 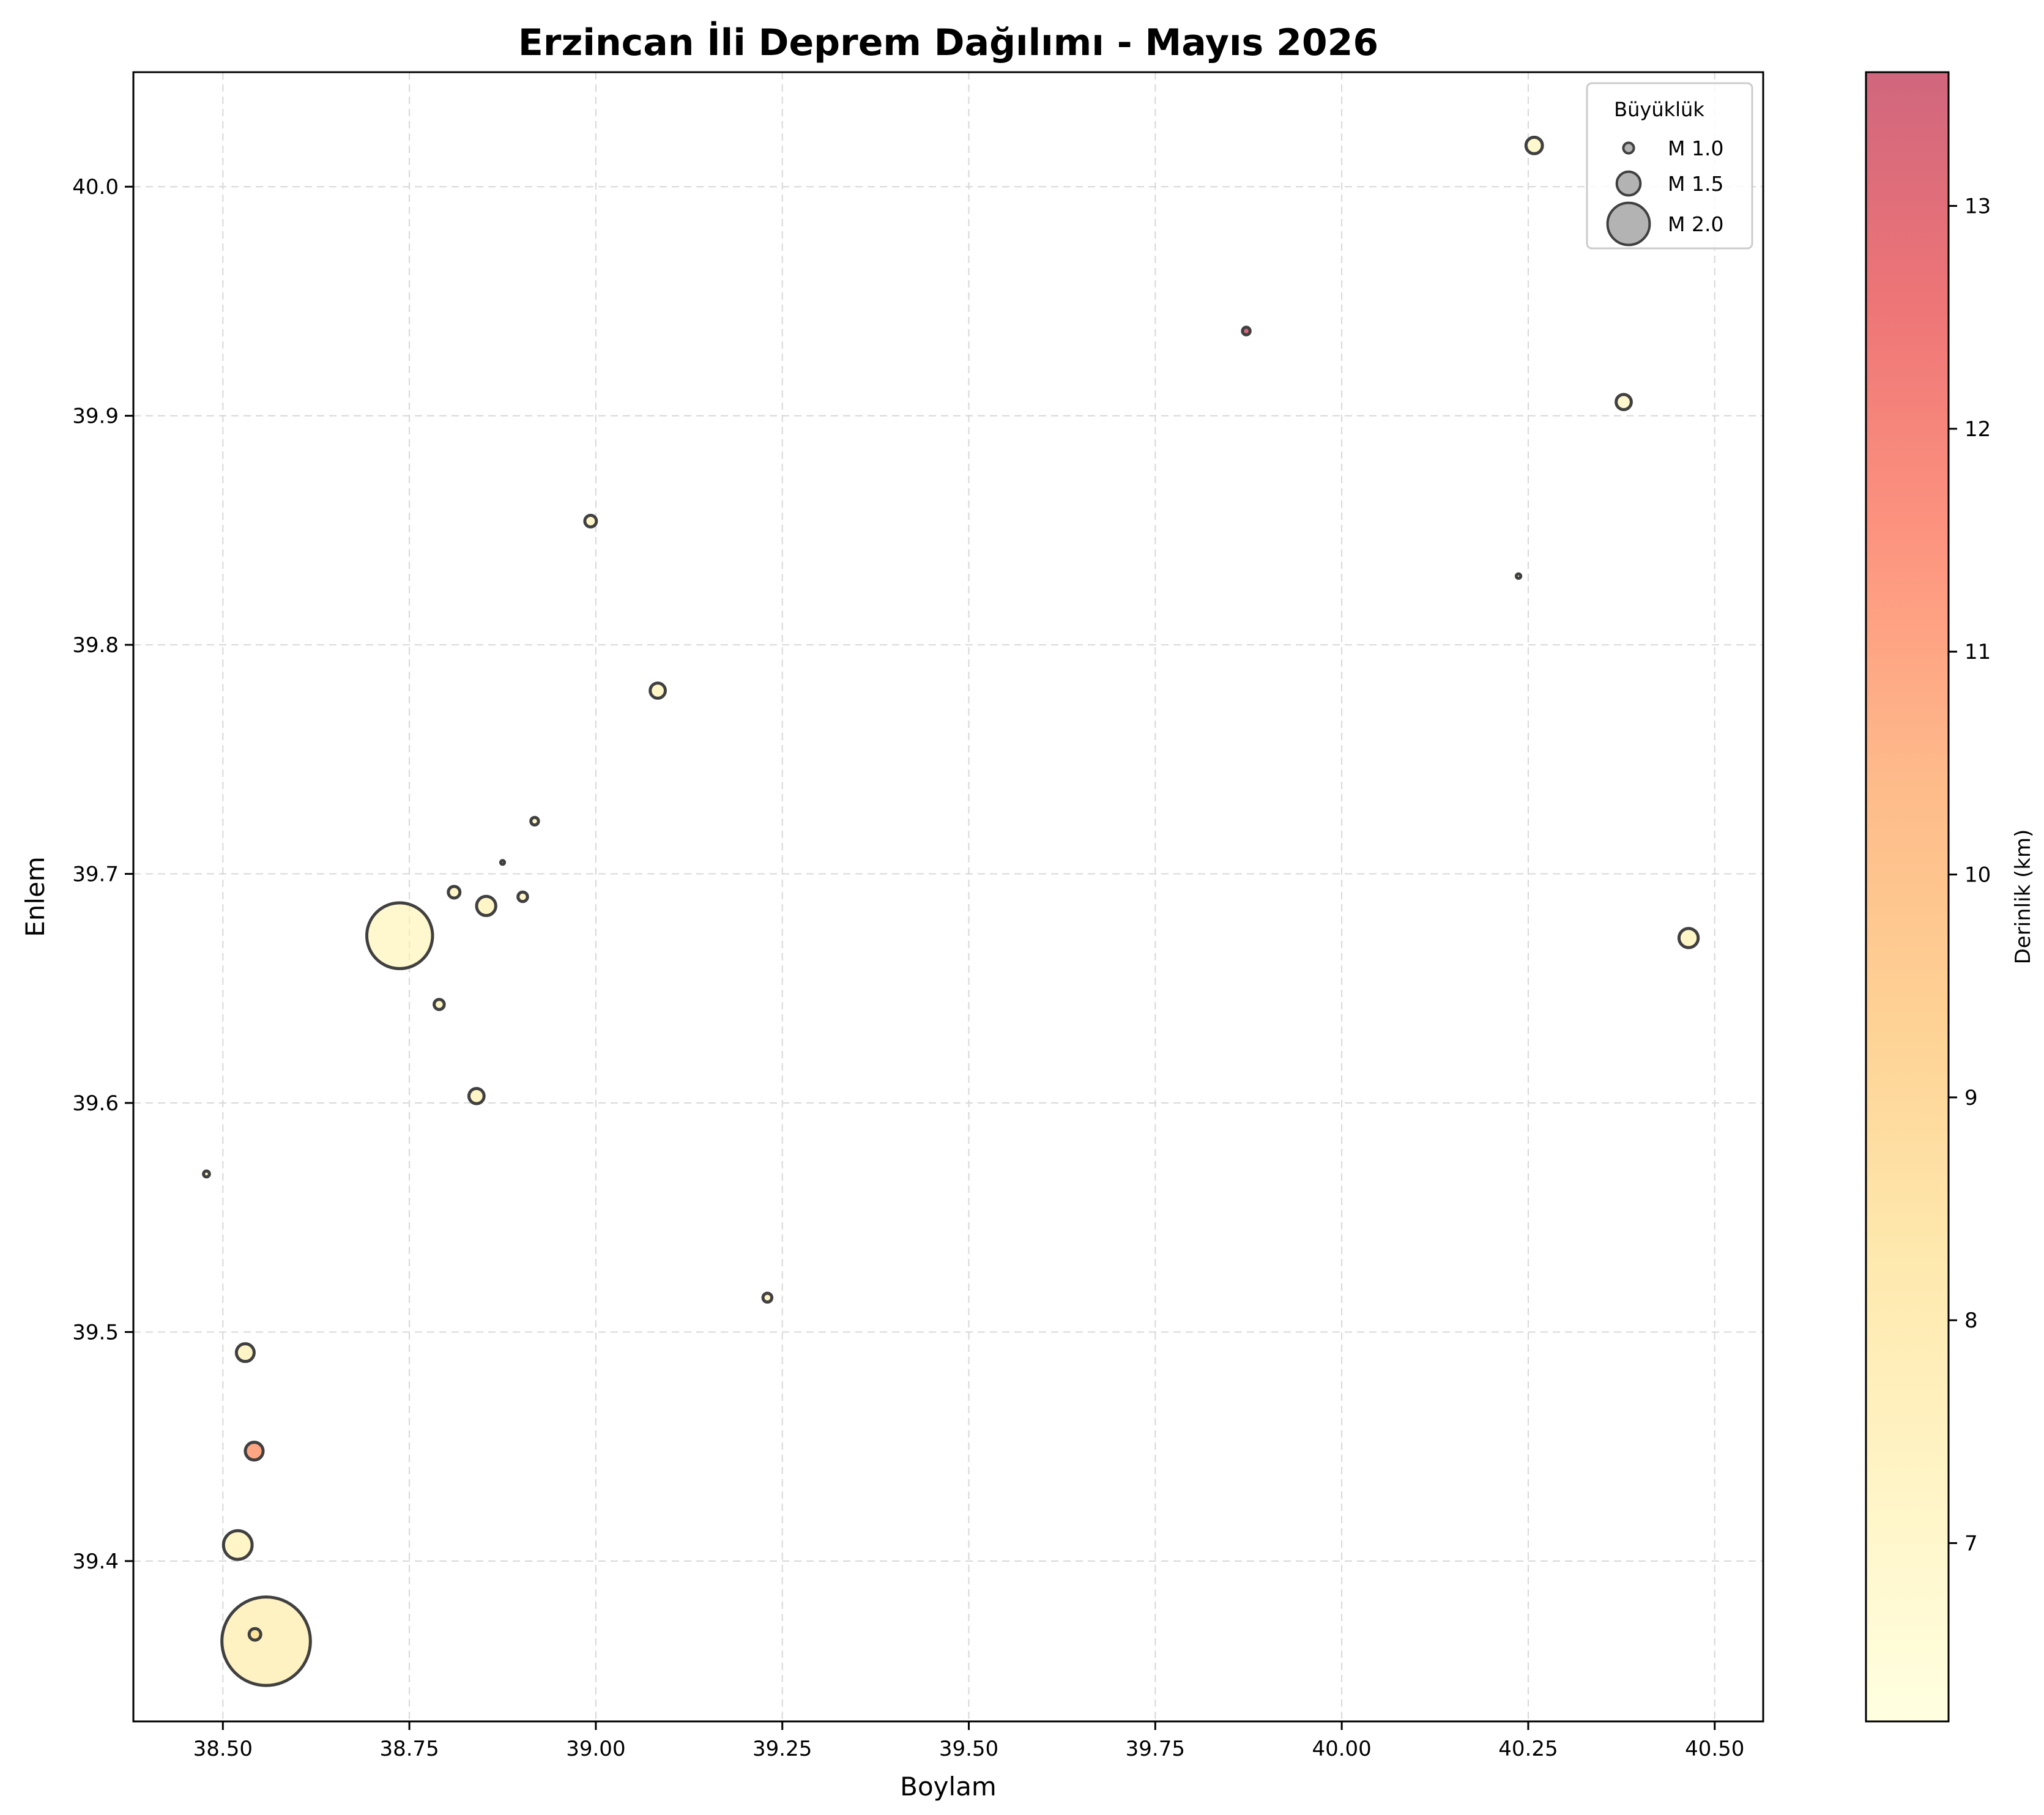 I want to click on colorbar-frame, so click(x=1907, y=897).